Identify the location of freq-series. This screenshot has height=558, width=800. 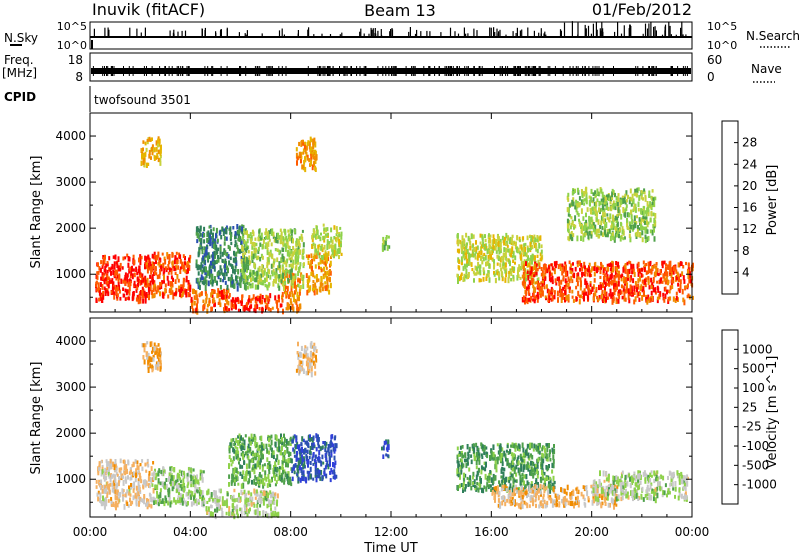
(391, 71).